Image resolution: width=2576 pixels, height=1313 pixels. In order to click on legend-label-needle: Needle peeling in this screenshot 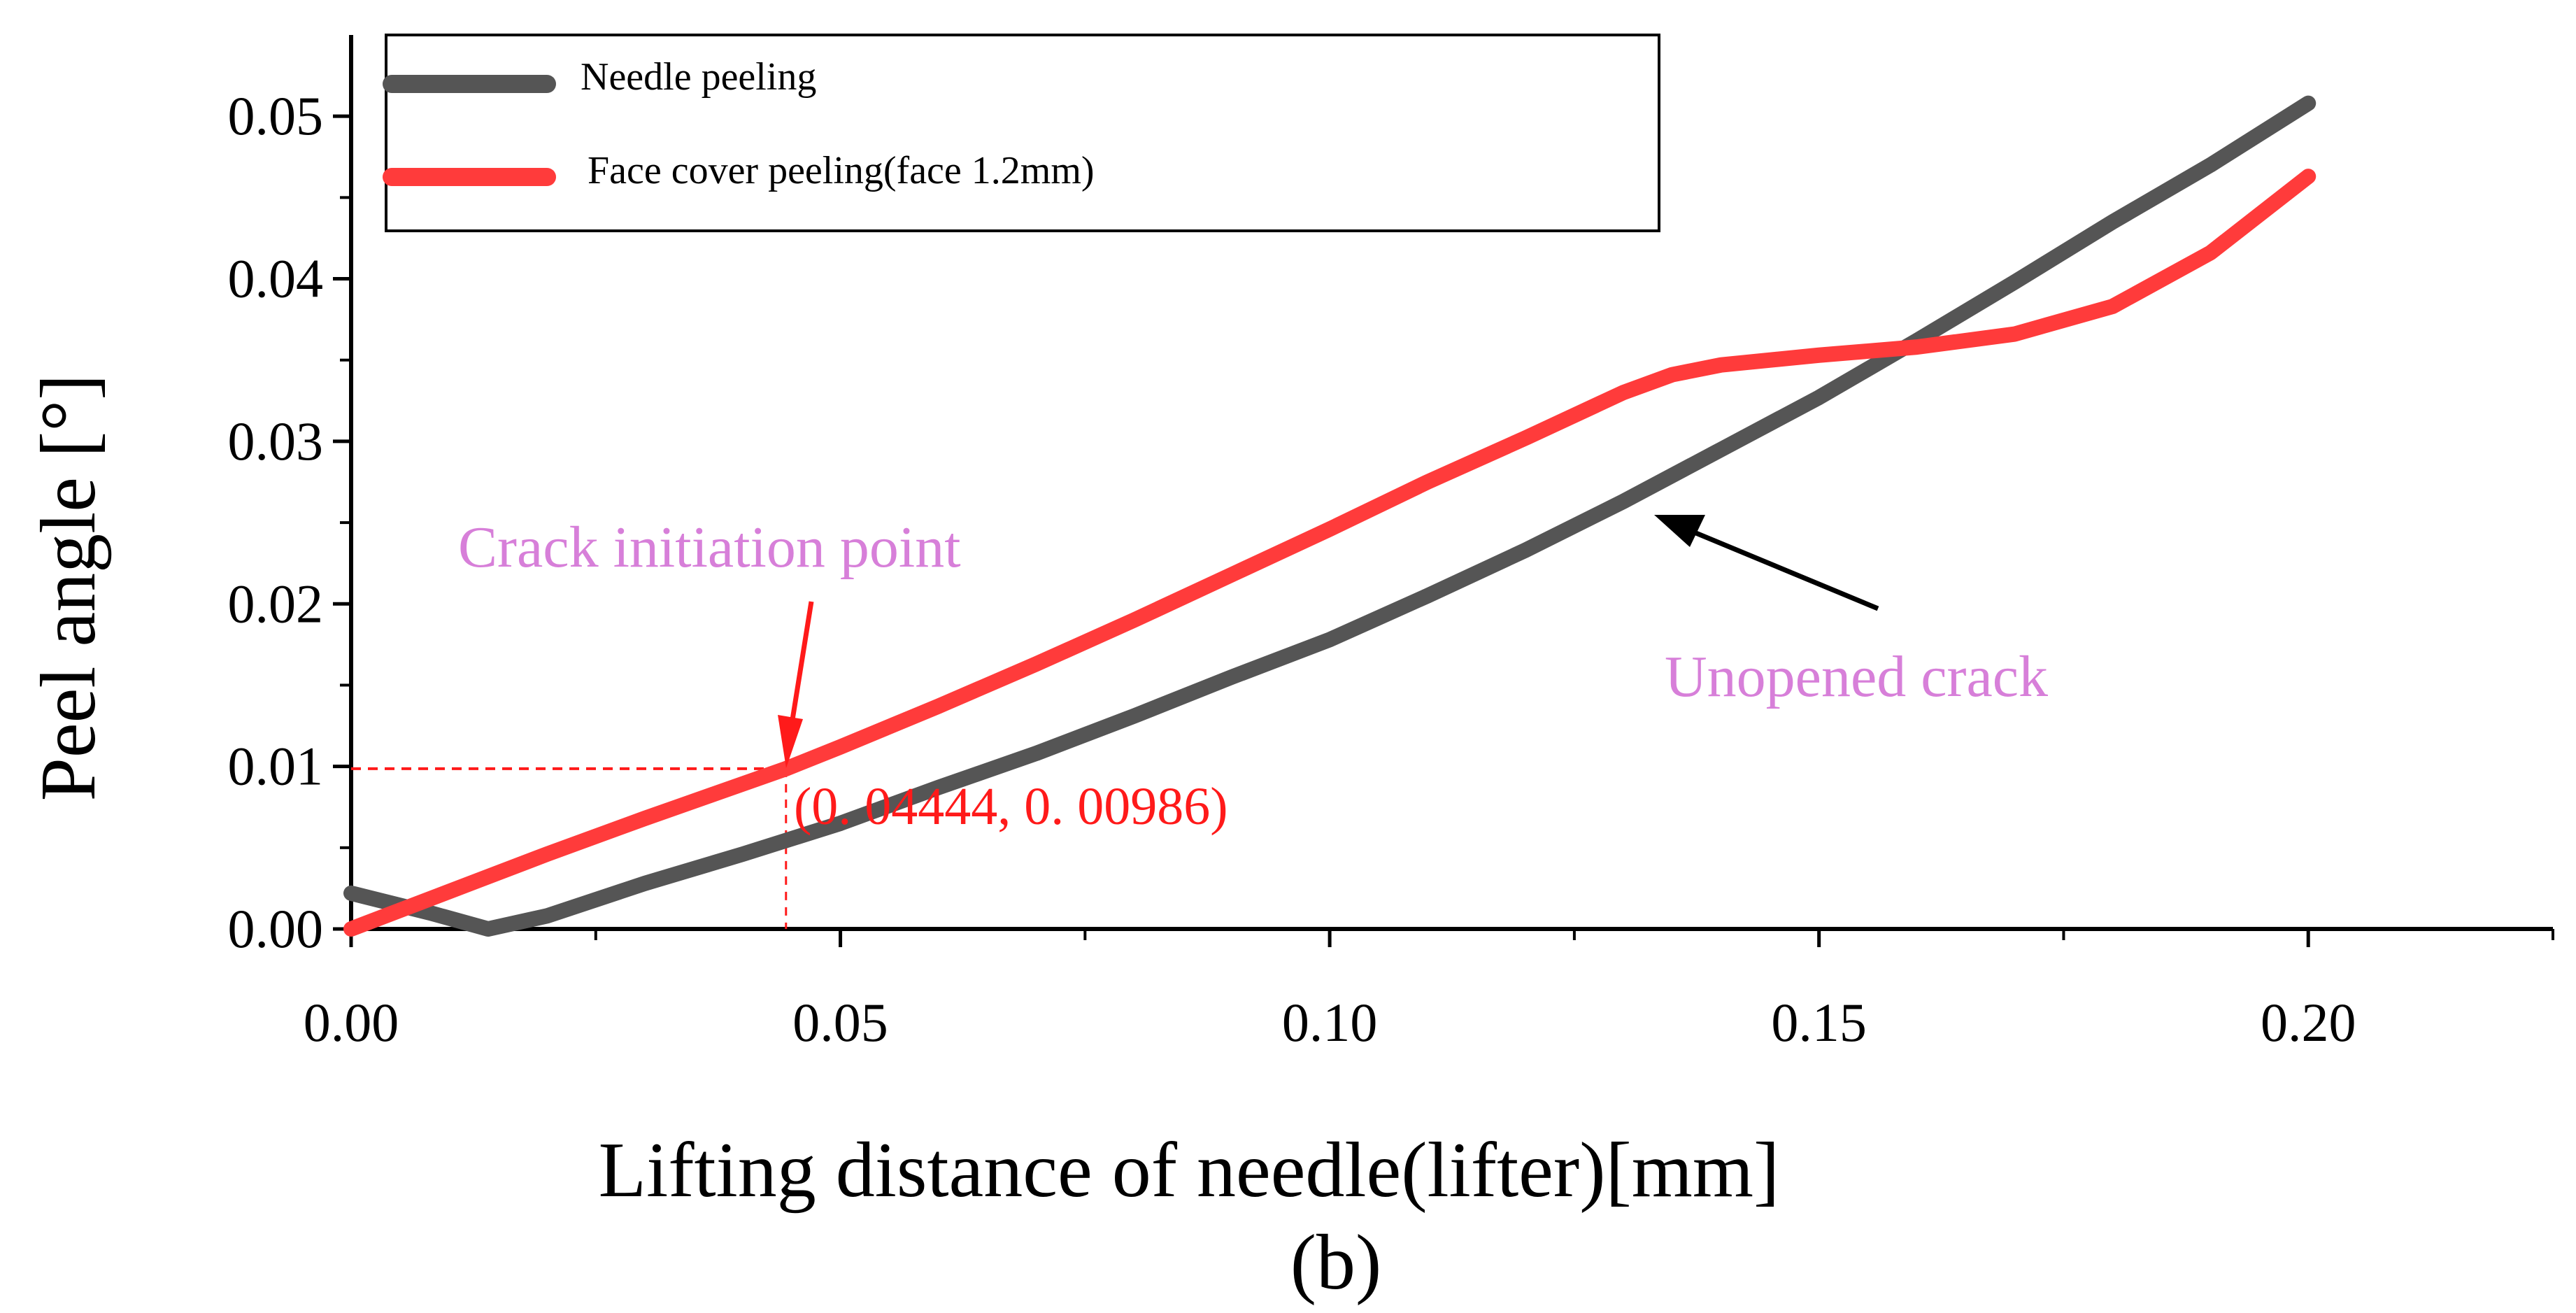, I will do `click(698, 77)`.